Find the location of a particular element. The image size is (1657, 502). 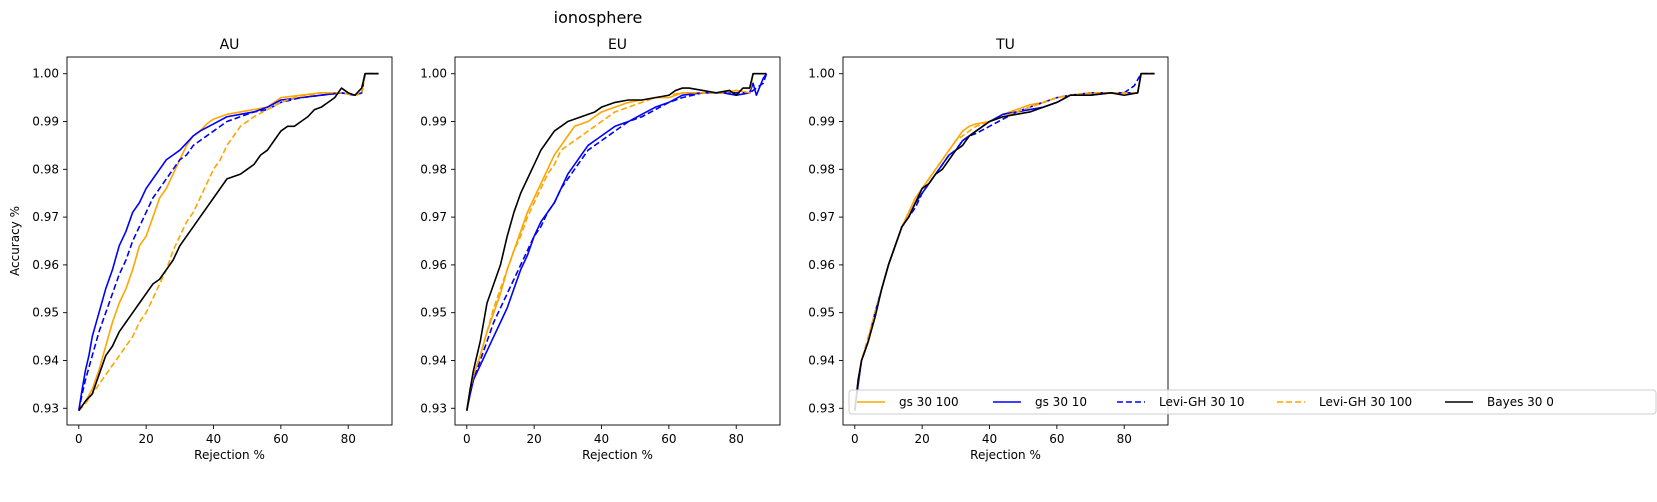

subplot-title: TU is located at coordinates (1005, 45).